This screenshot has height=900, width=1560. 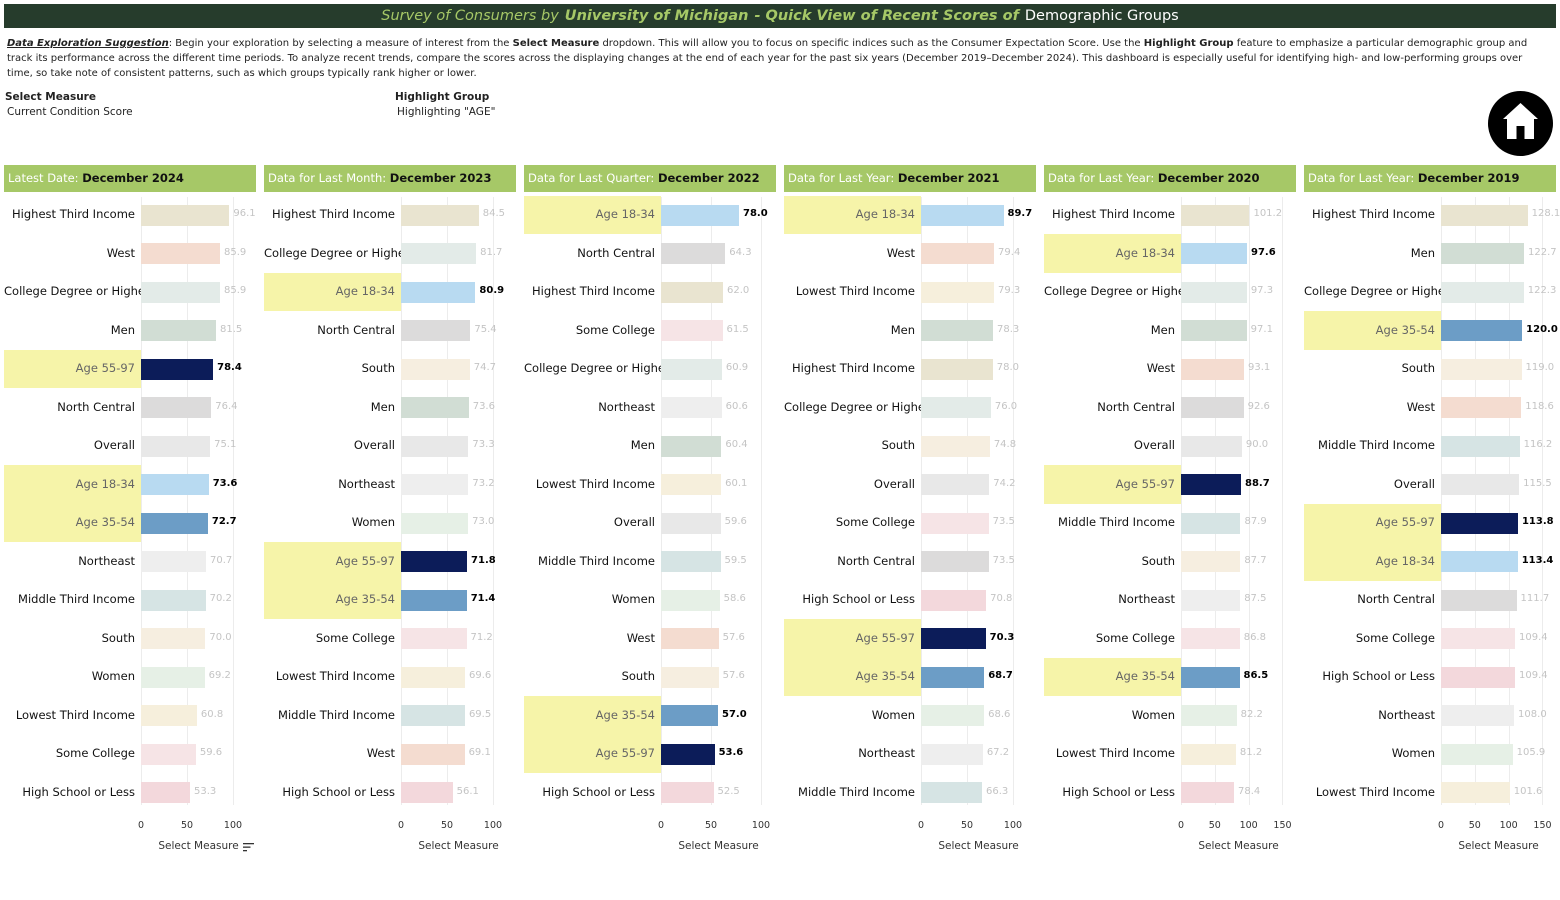 What do you see at coordinates (446, 112) in the screenshot?
I see `highlight-group-dropdown: Highlighting "AGE"` at bounding box center [446, 112].